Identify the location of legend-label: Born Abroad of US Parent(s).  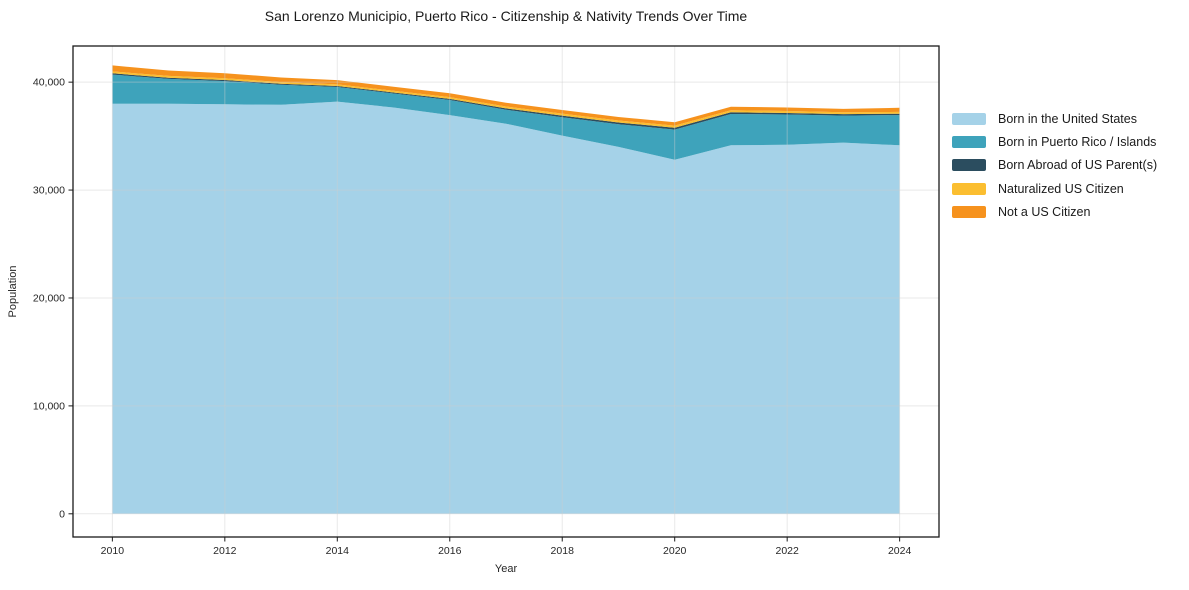
(1078, 165).